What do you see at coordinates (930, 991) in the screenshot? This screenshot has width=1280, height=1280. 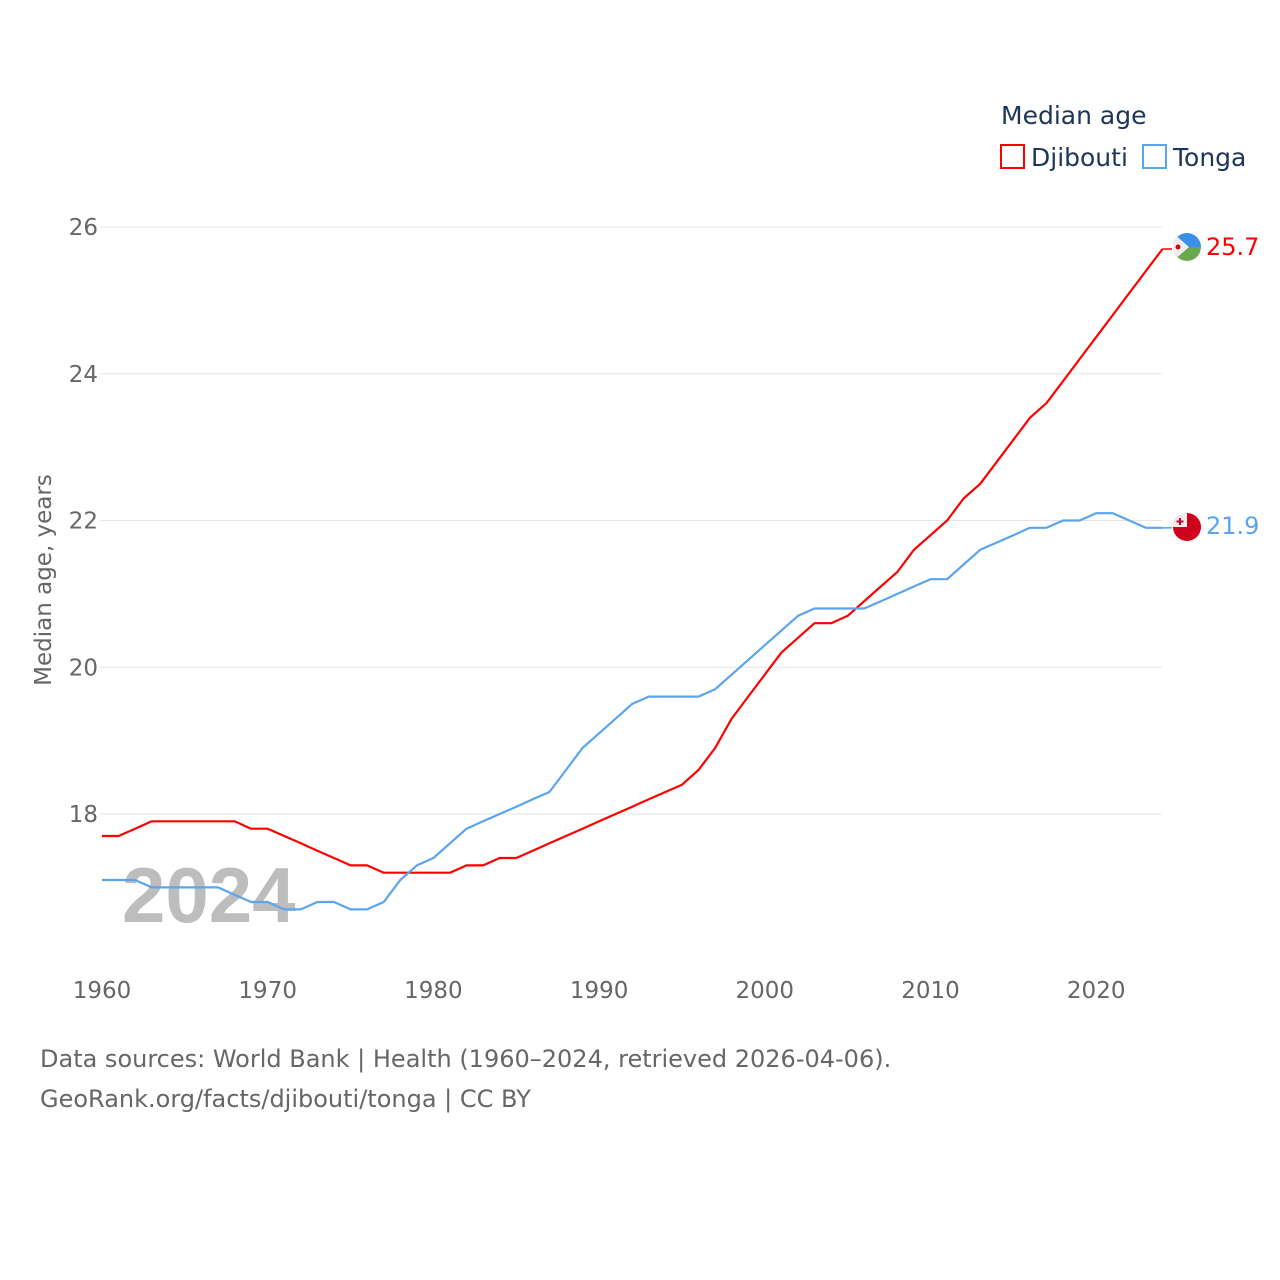 I see `x-tick-label: 2010` at bounding box center [930, 991].